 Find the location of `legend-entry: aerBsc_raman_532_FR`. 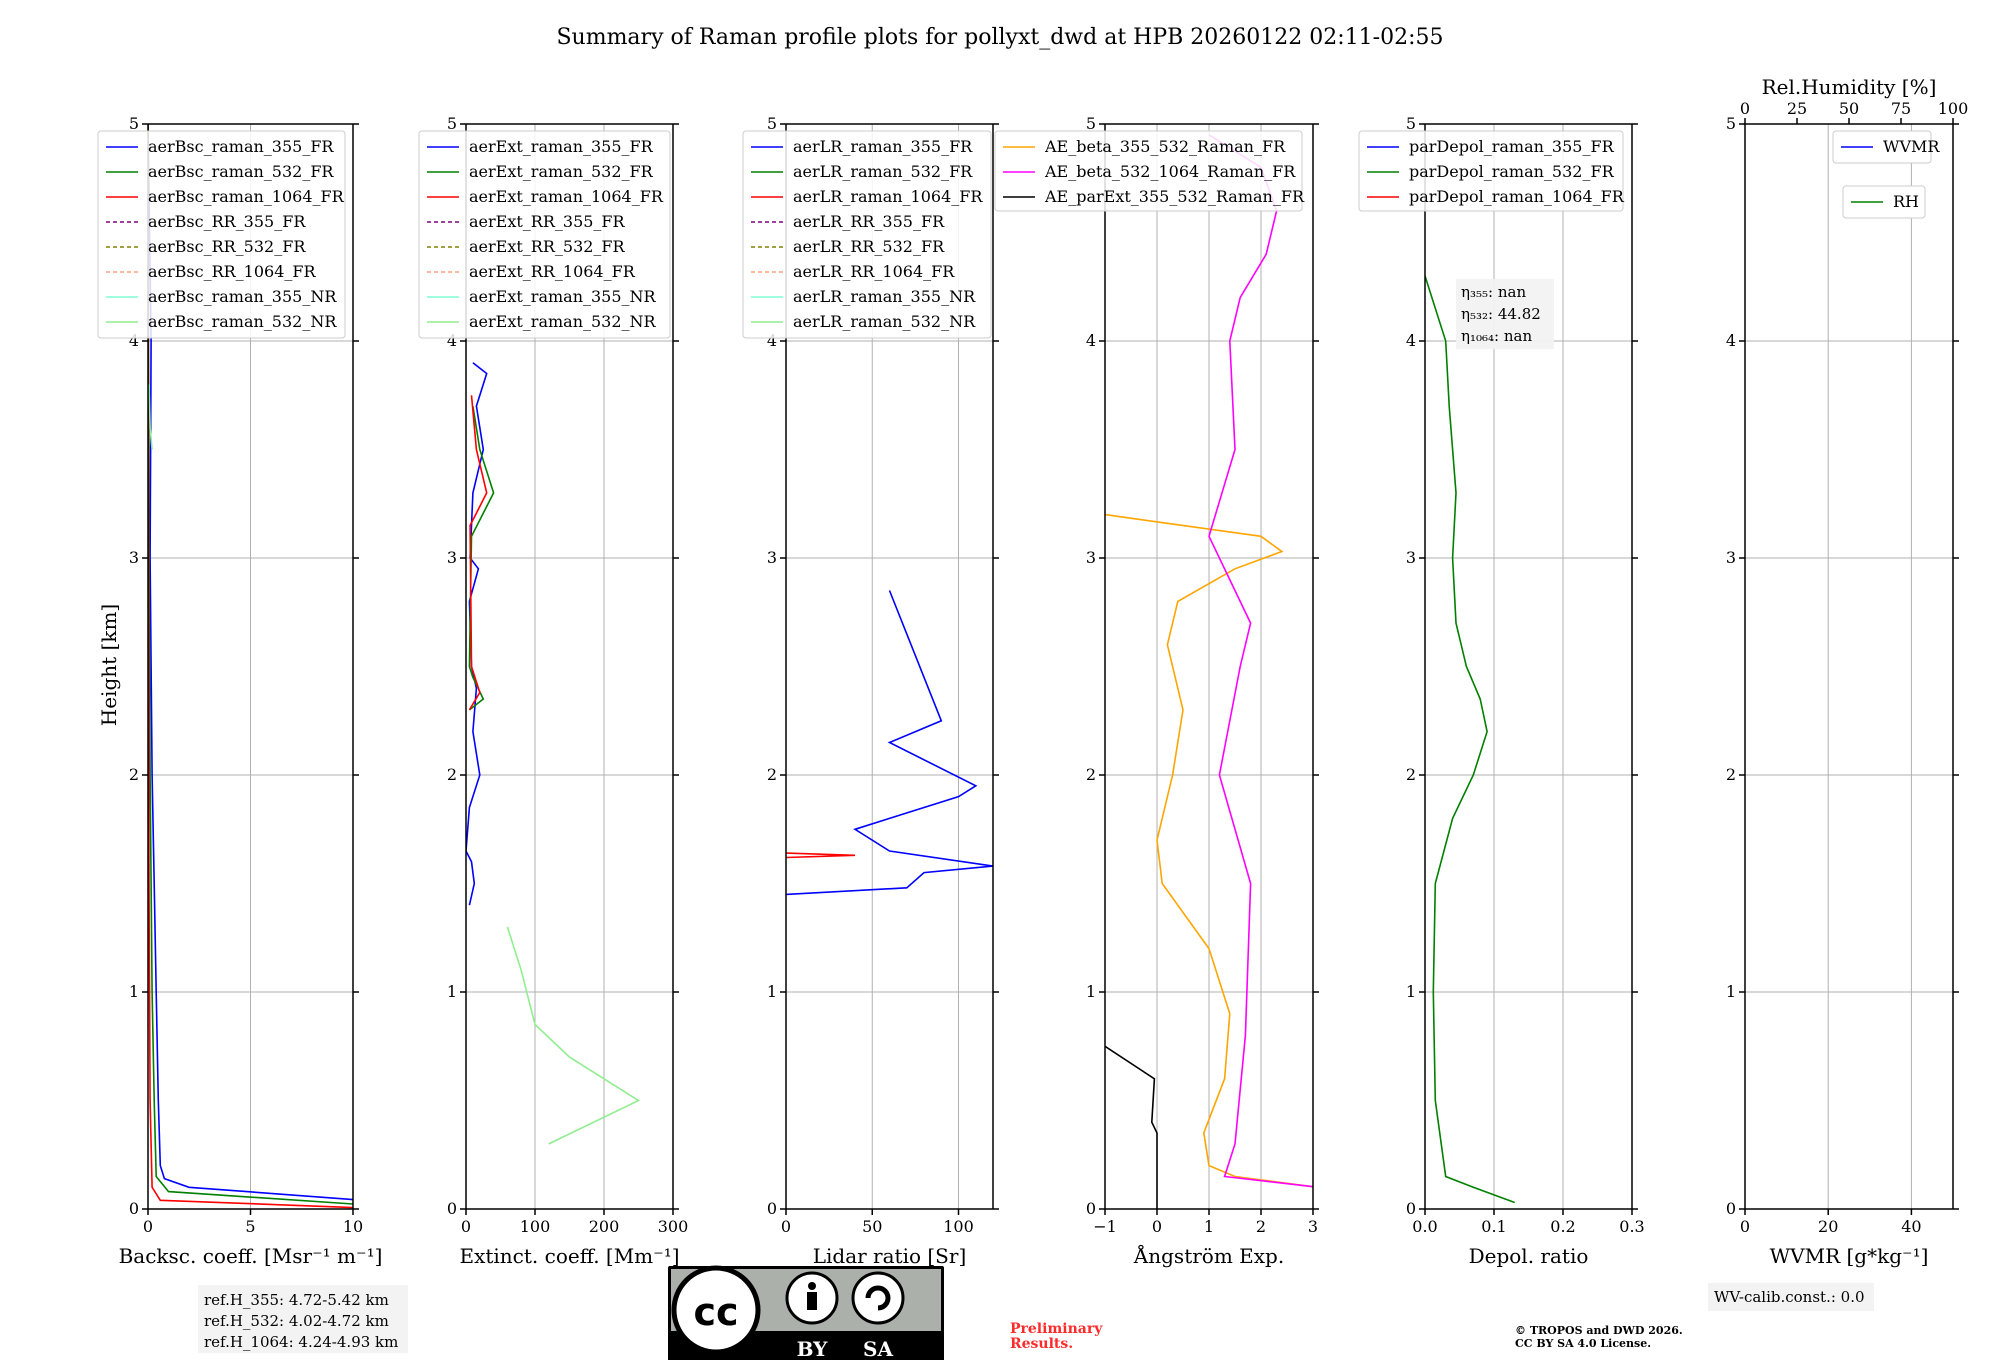

legend-entry: aerBsc_raman_532_FR is located at coordinates (241, 171).